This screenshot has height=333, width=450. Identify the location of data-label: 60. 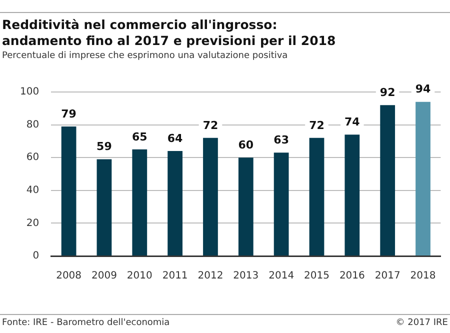
(246, 145).